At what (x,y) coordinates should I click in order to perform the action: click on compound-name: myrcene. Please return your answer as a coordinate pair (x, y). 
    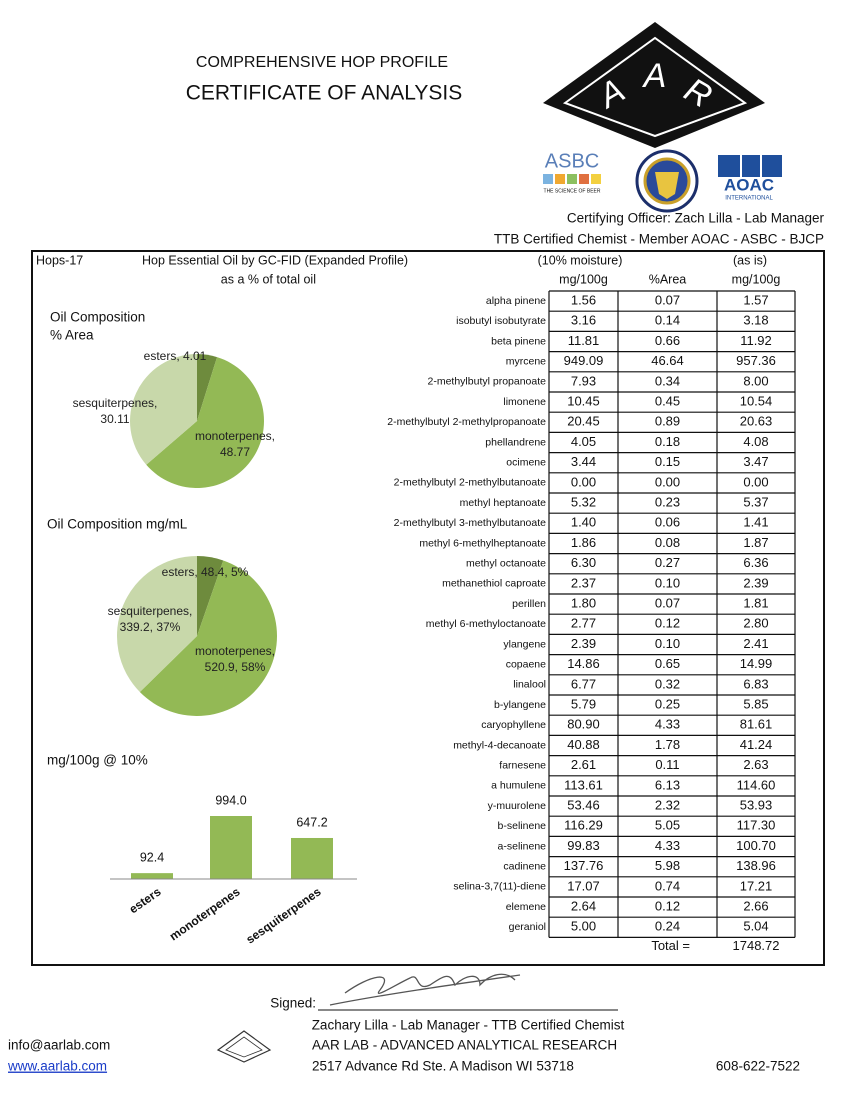
    Looking at the image, I should click on (526, 361).